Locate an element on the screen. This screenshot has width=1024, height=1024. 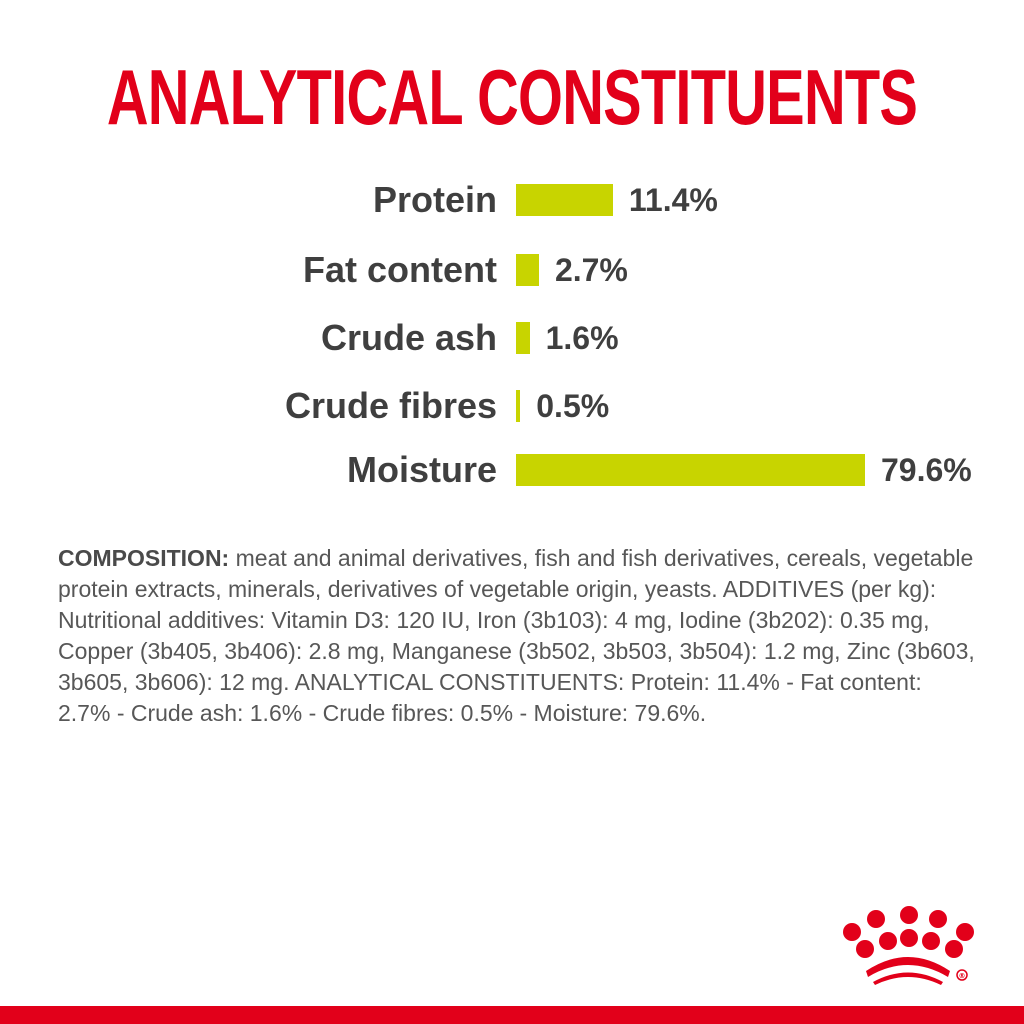
footer-red-bar is located at coordinates (512, 1015).